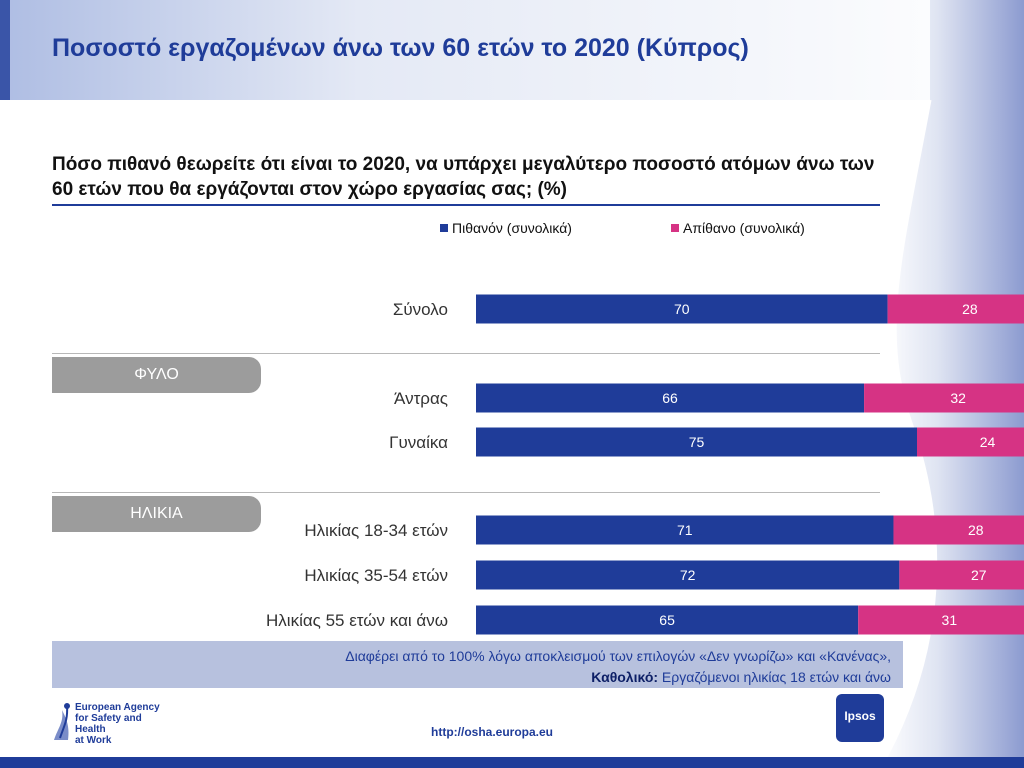 Image resolution: width=1024 pixels, height=768 pixels. I want to click on agency-name-line-2: for Safety and Health, so click(108, 724).